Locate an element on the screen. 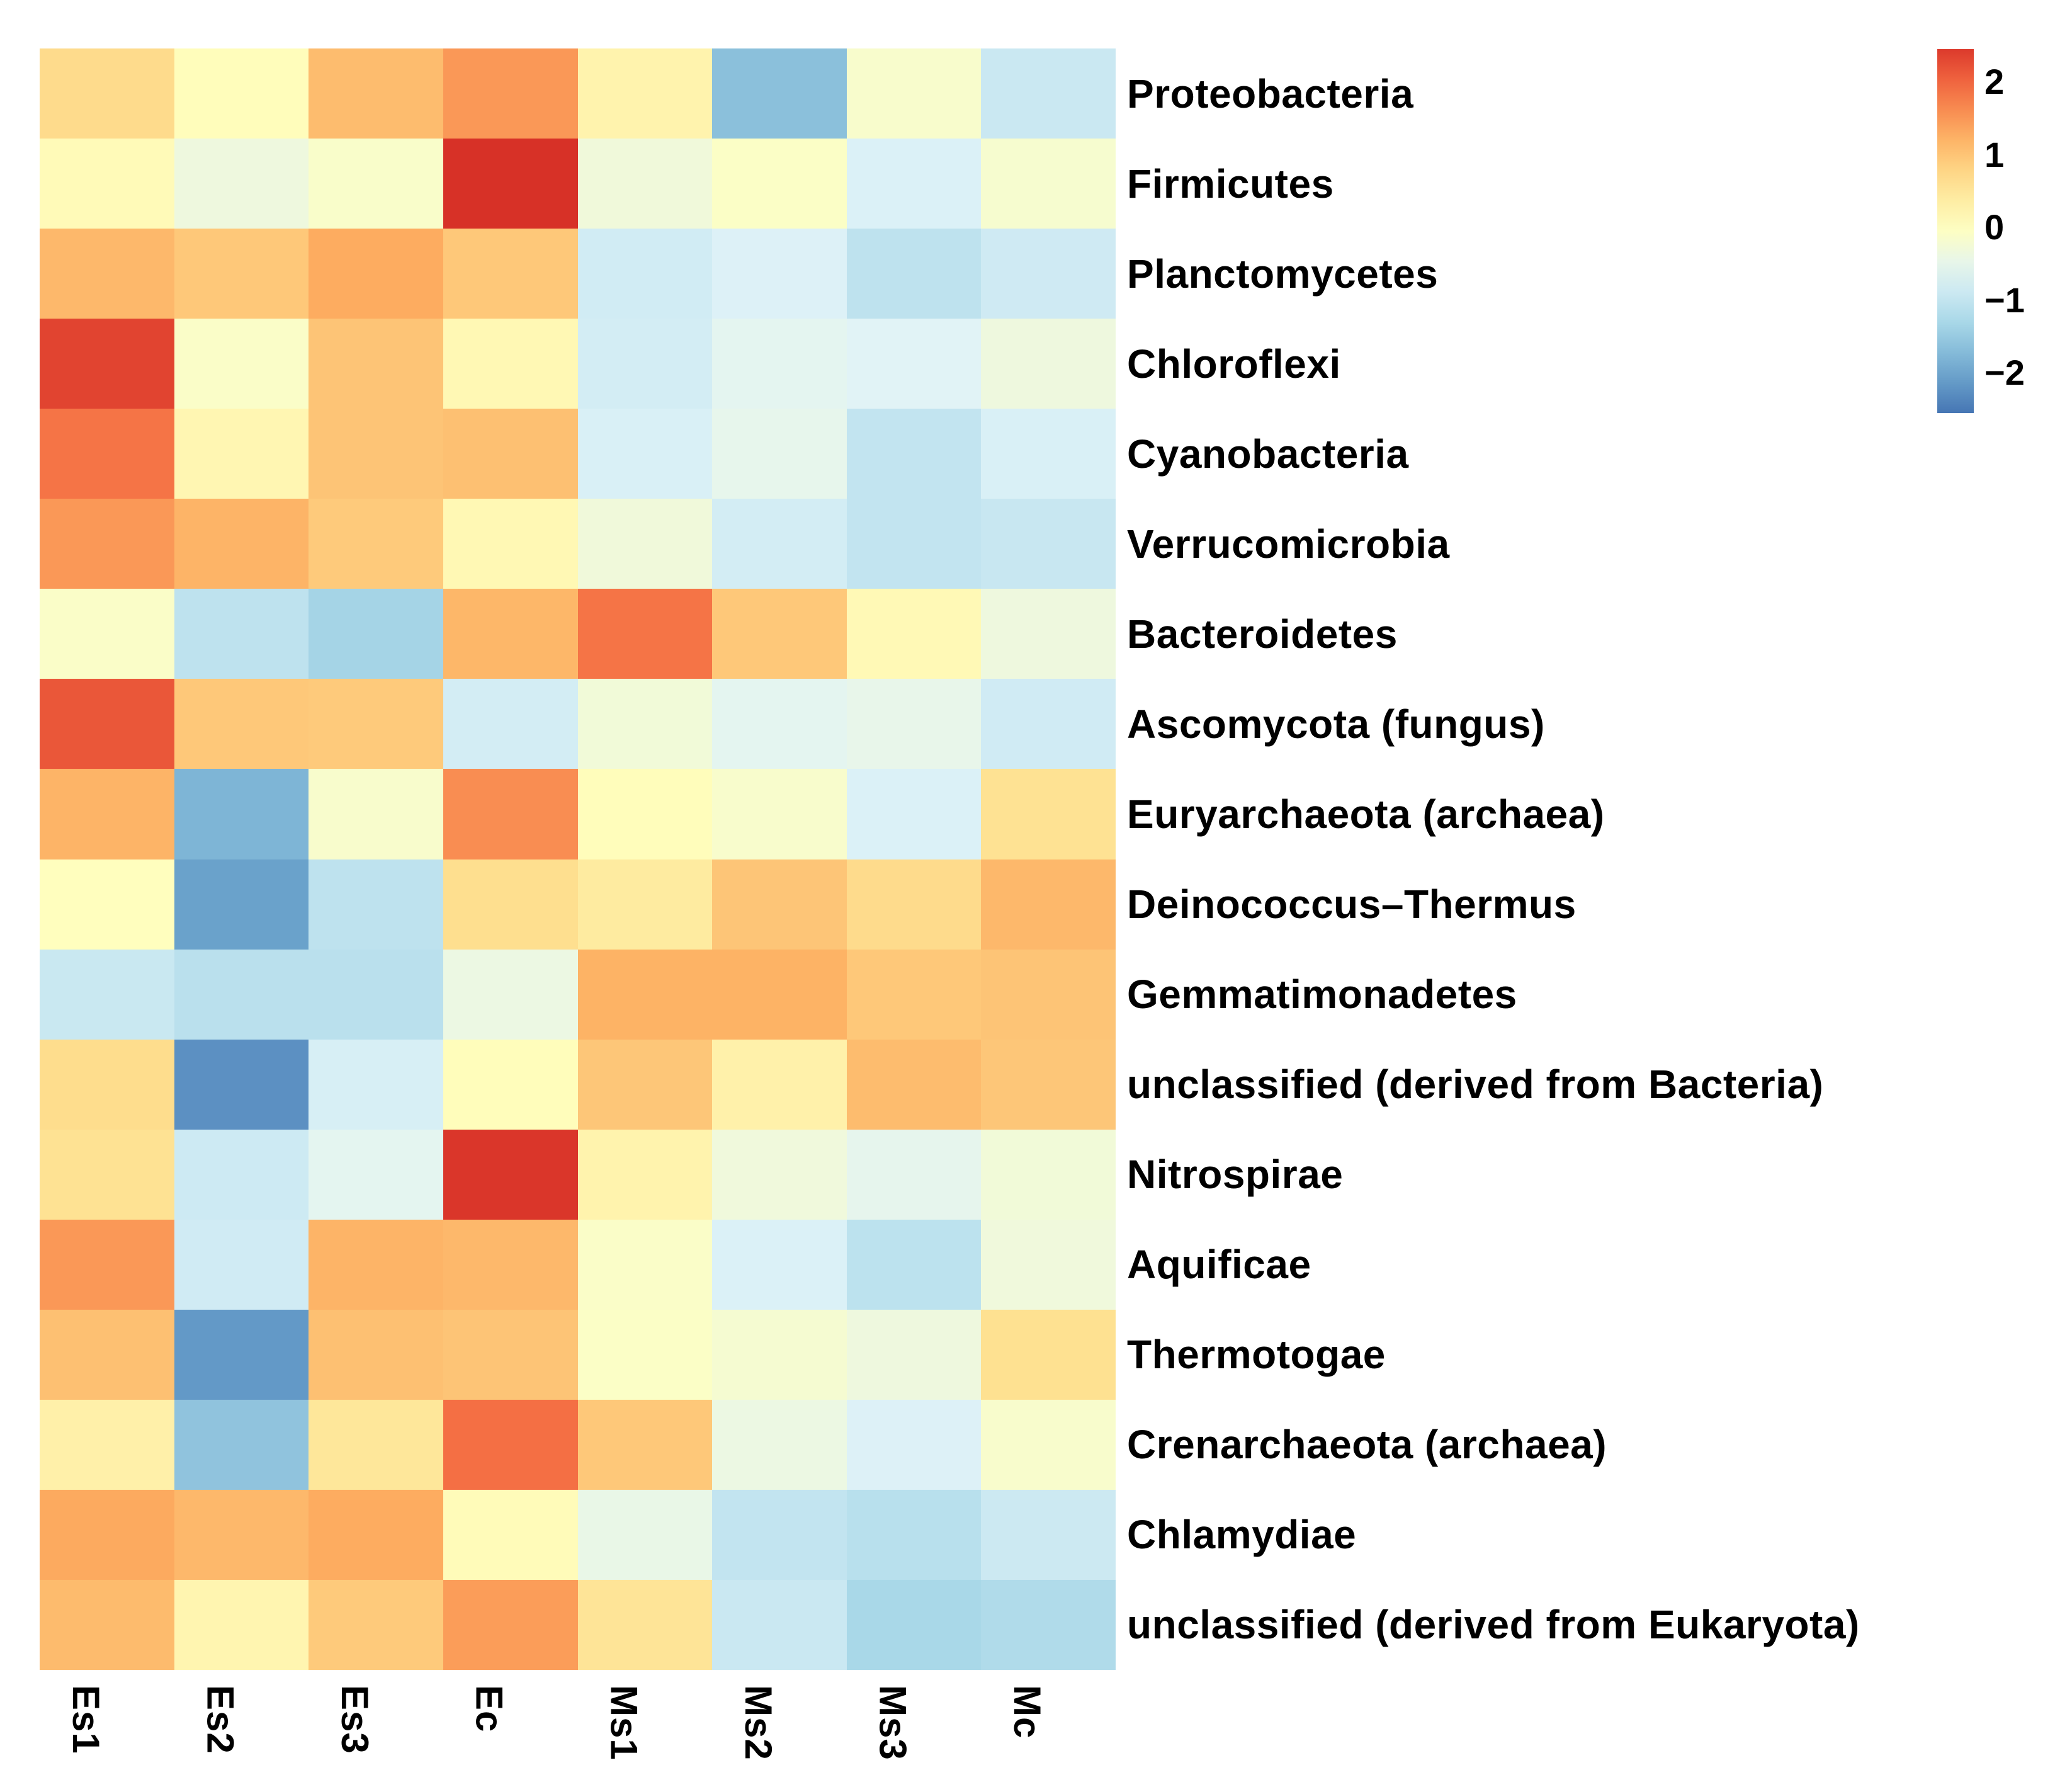 The height and width of the screenshot is (1770, 2072). legend-tick-label: −1 is located at coordinates (2004, 300).